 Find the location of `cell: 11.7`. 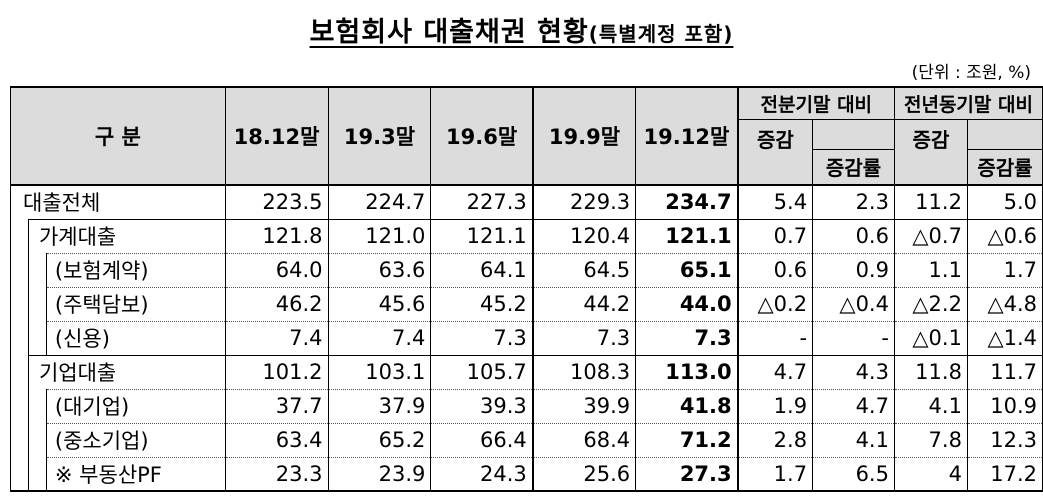

cell: 11.7 is located at coordinates (1004, 371).